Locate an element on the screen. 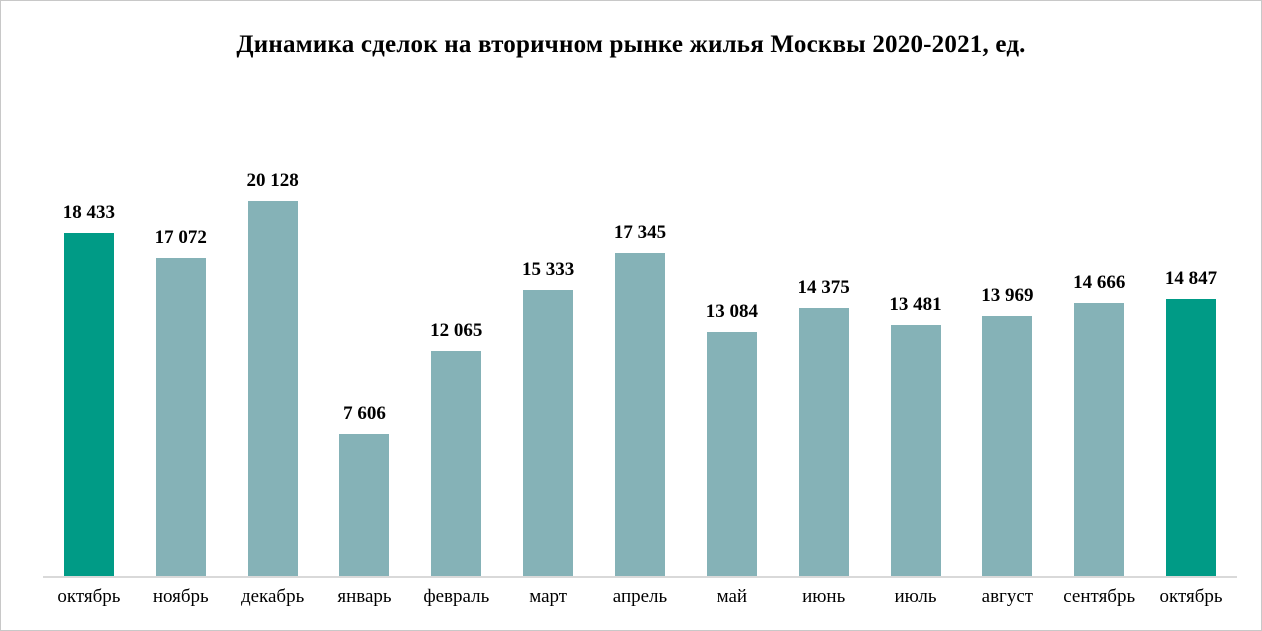 Image resolution: width=1262 pixels, height=631 pixels. x-axis-label: июль is located at coordinates (915, 596).